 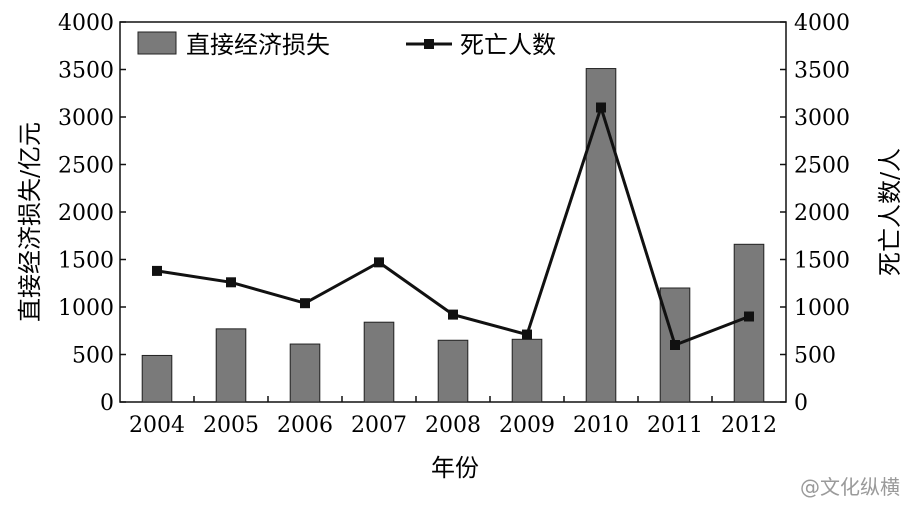 I want to click on legend-line-marker, so click(x=429, y=44).